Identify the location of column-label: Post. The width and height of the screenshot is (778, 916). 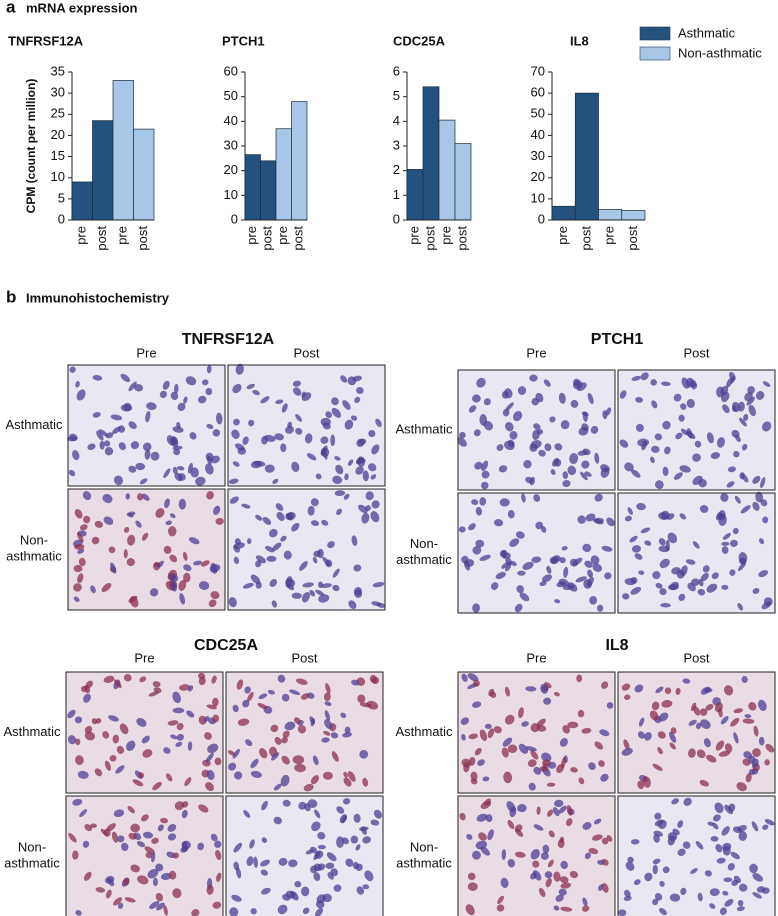
(306, 352).